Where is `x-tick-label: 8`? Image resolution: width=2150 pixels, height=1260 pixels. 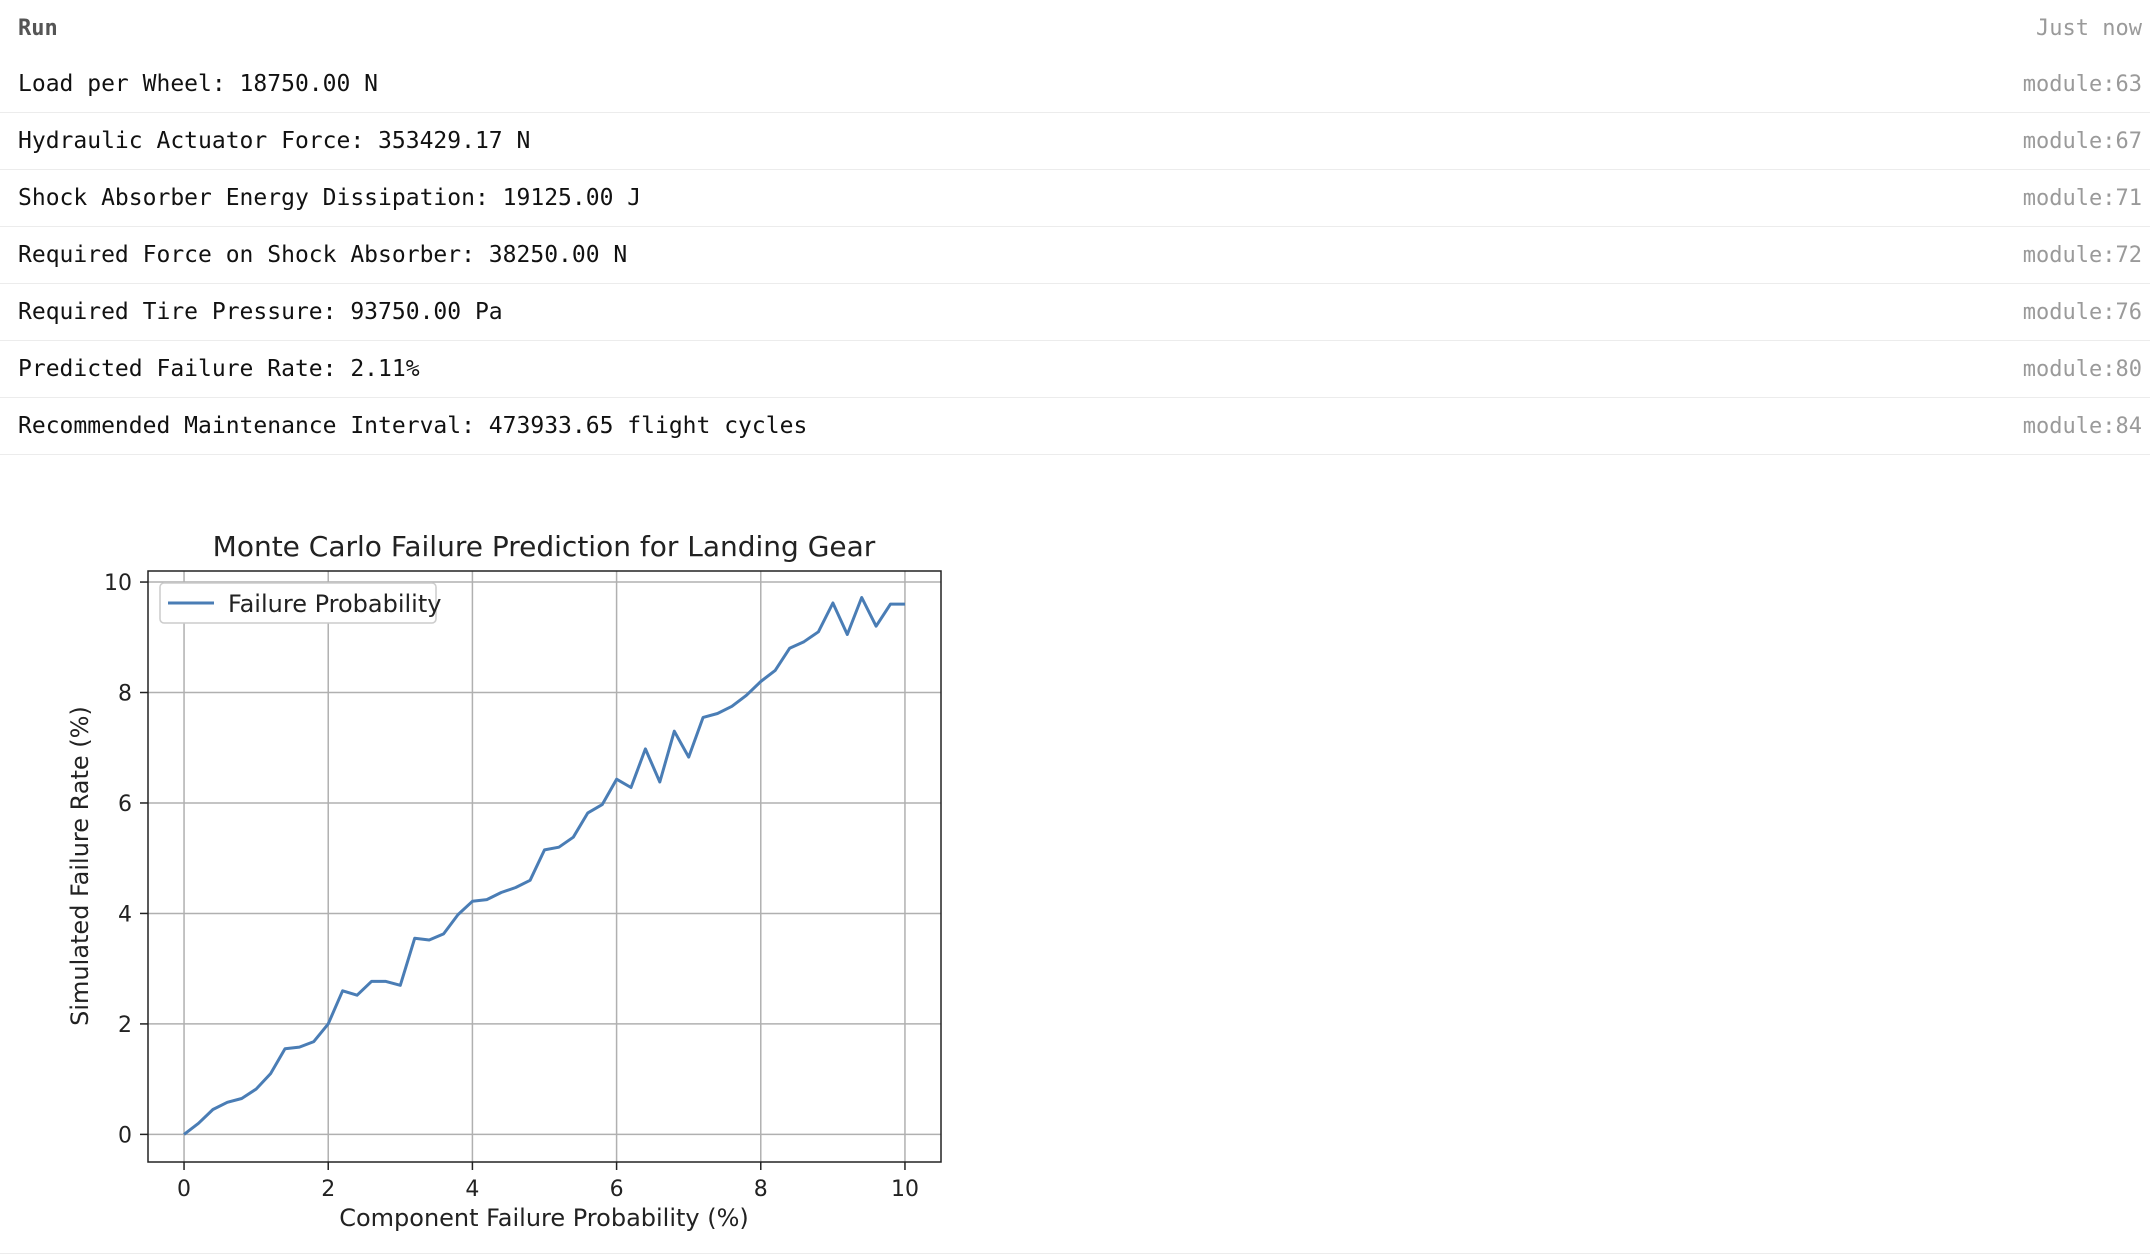 x-tick-label: 8 is located at coordinates (761, 1189).